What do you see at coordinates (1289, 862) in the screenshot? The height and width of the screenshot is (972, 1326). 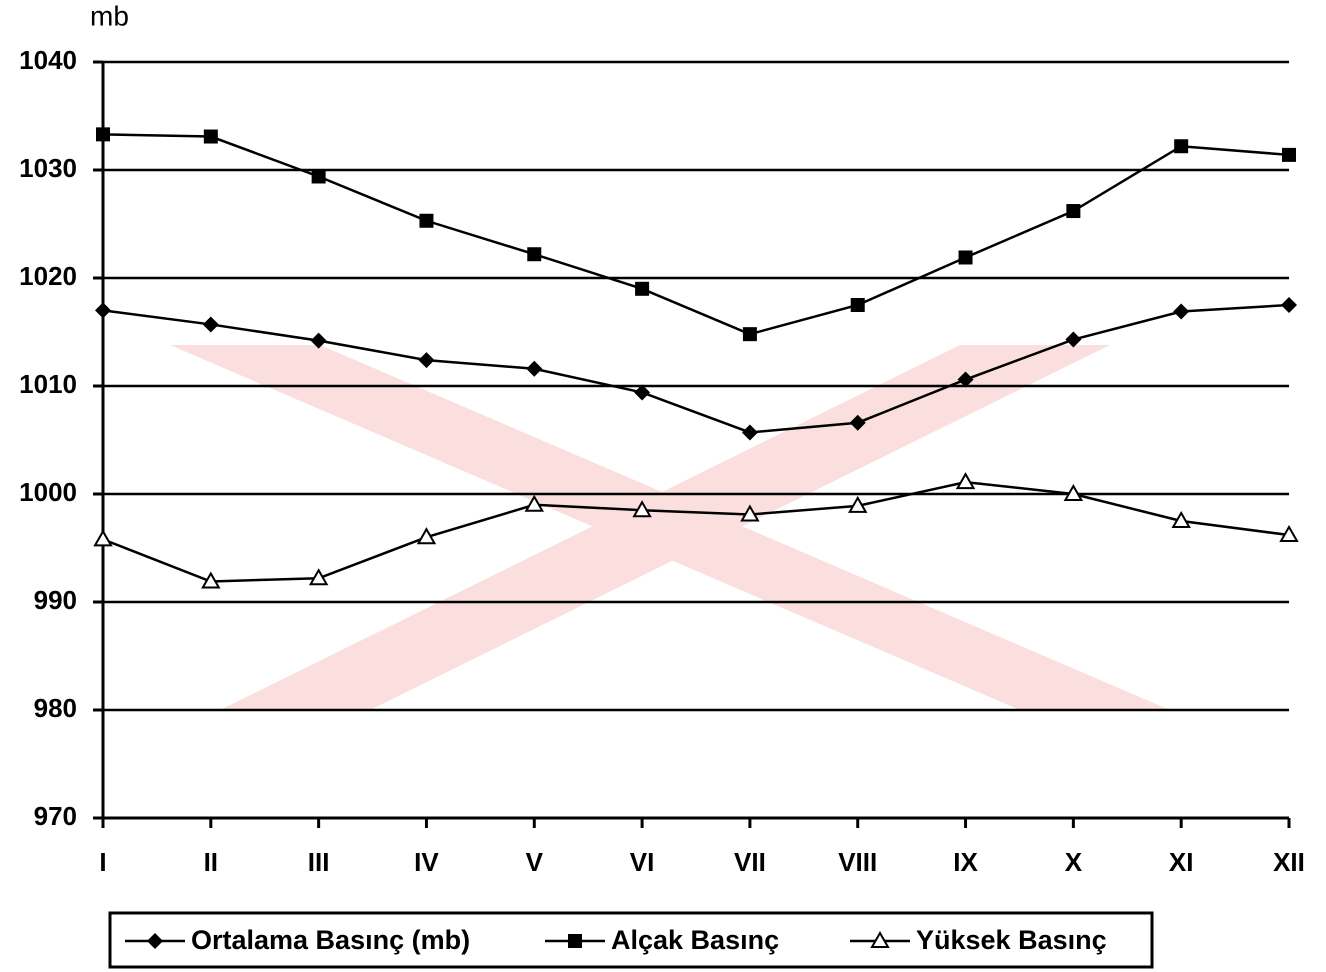 I see `x-tick-label: XII` at bounding box center [1289, 862].